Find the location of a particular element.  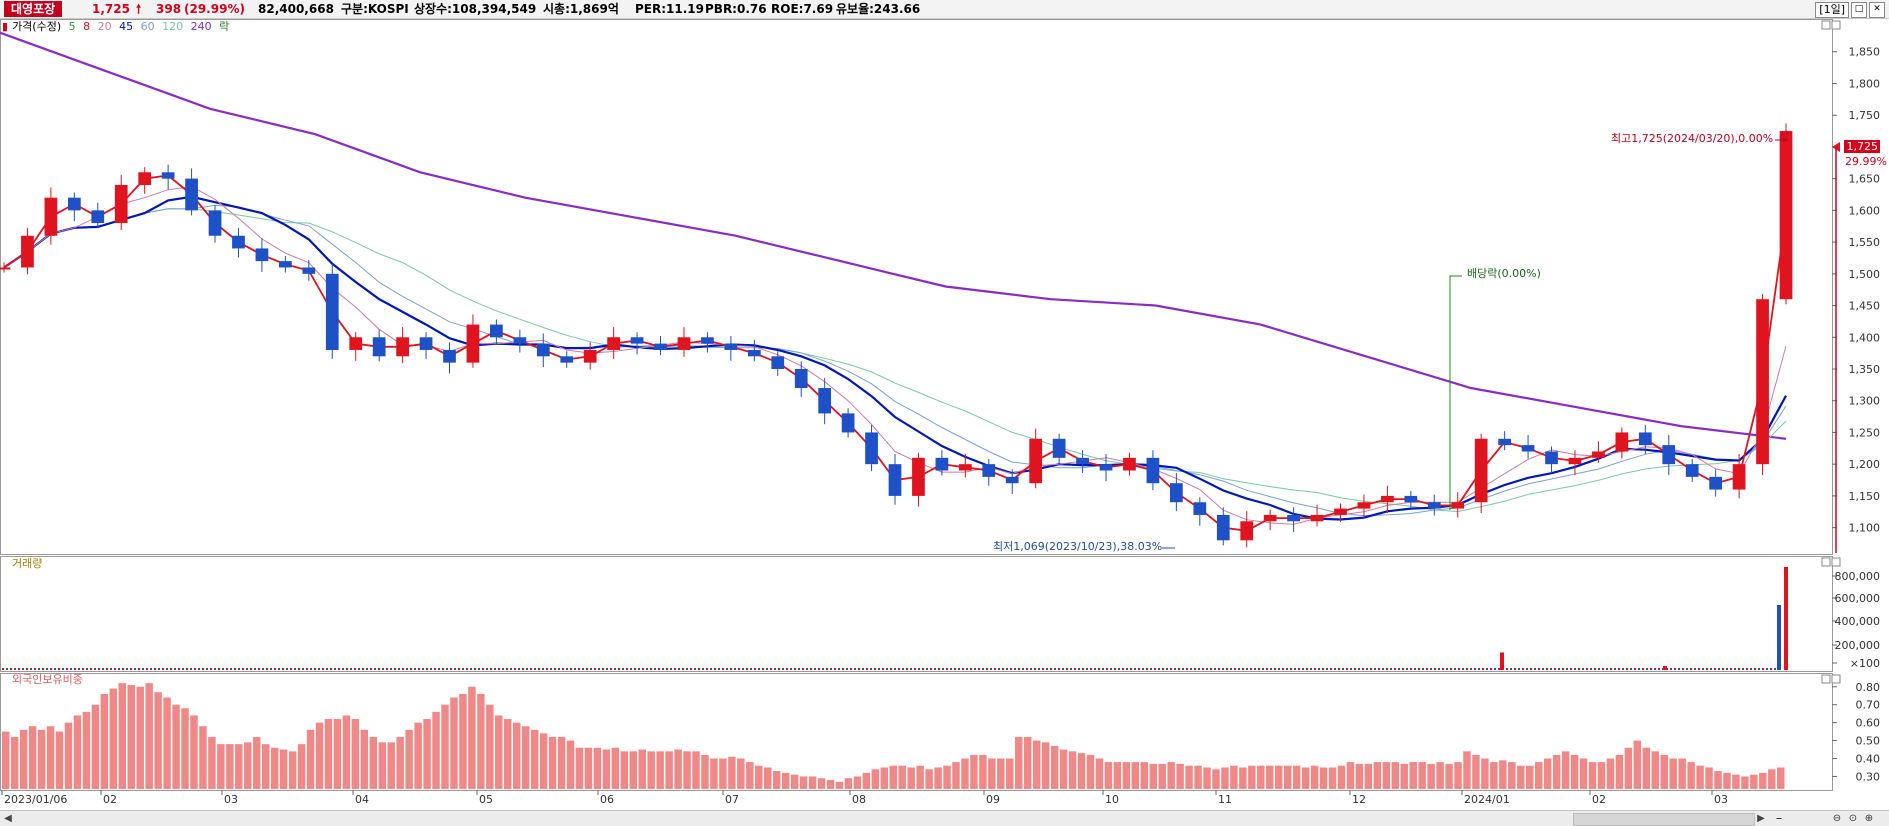

x-axis-tick: 04 is located at coordinates (362, 799).